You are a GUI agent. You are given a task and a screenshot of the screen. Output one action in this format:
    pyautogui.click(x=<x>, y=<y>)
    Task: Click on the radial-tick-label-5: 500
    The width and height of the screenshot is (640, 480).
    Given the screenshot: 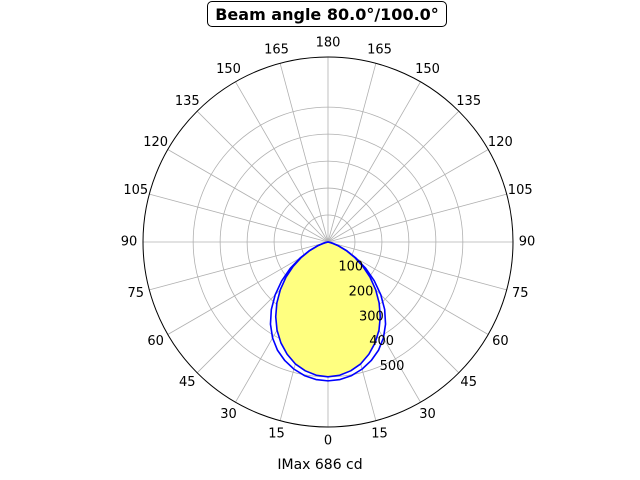 What is the action you would take?
    pyautogui.click(x=392, y=366)
    